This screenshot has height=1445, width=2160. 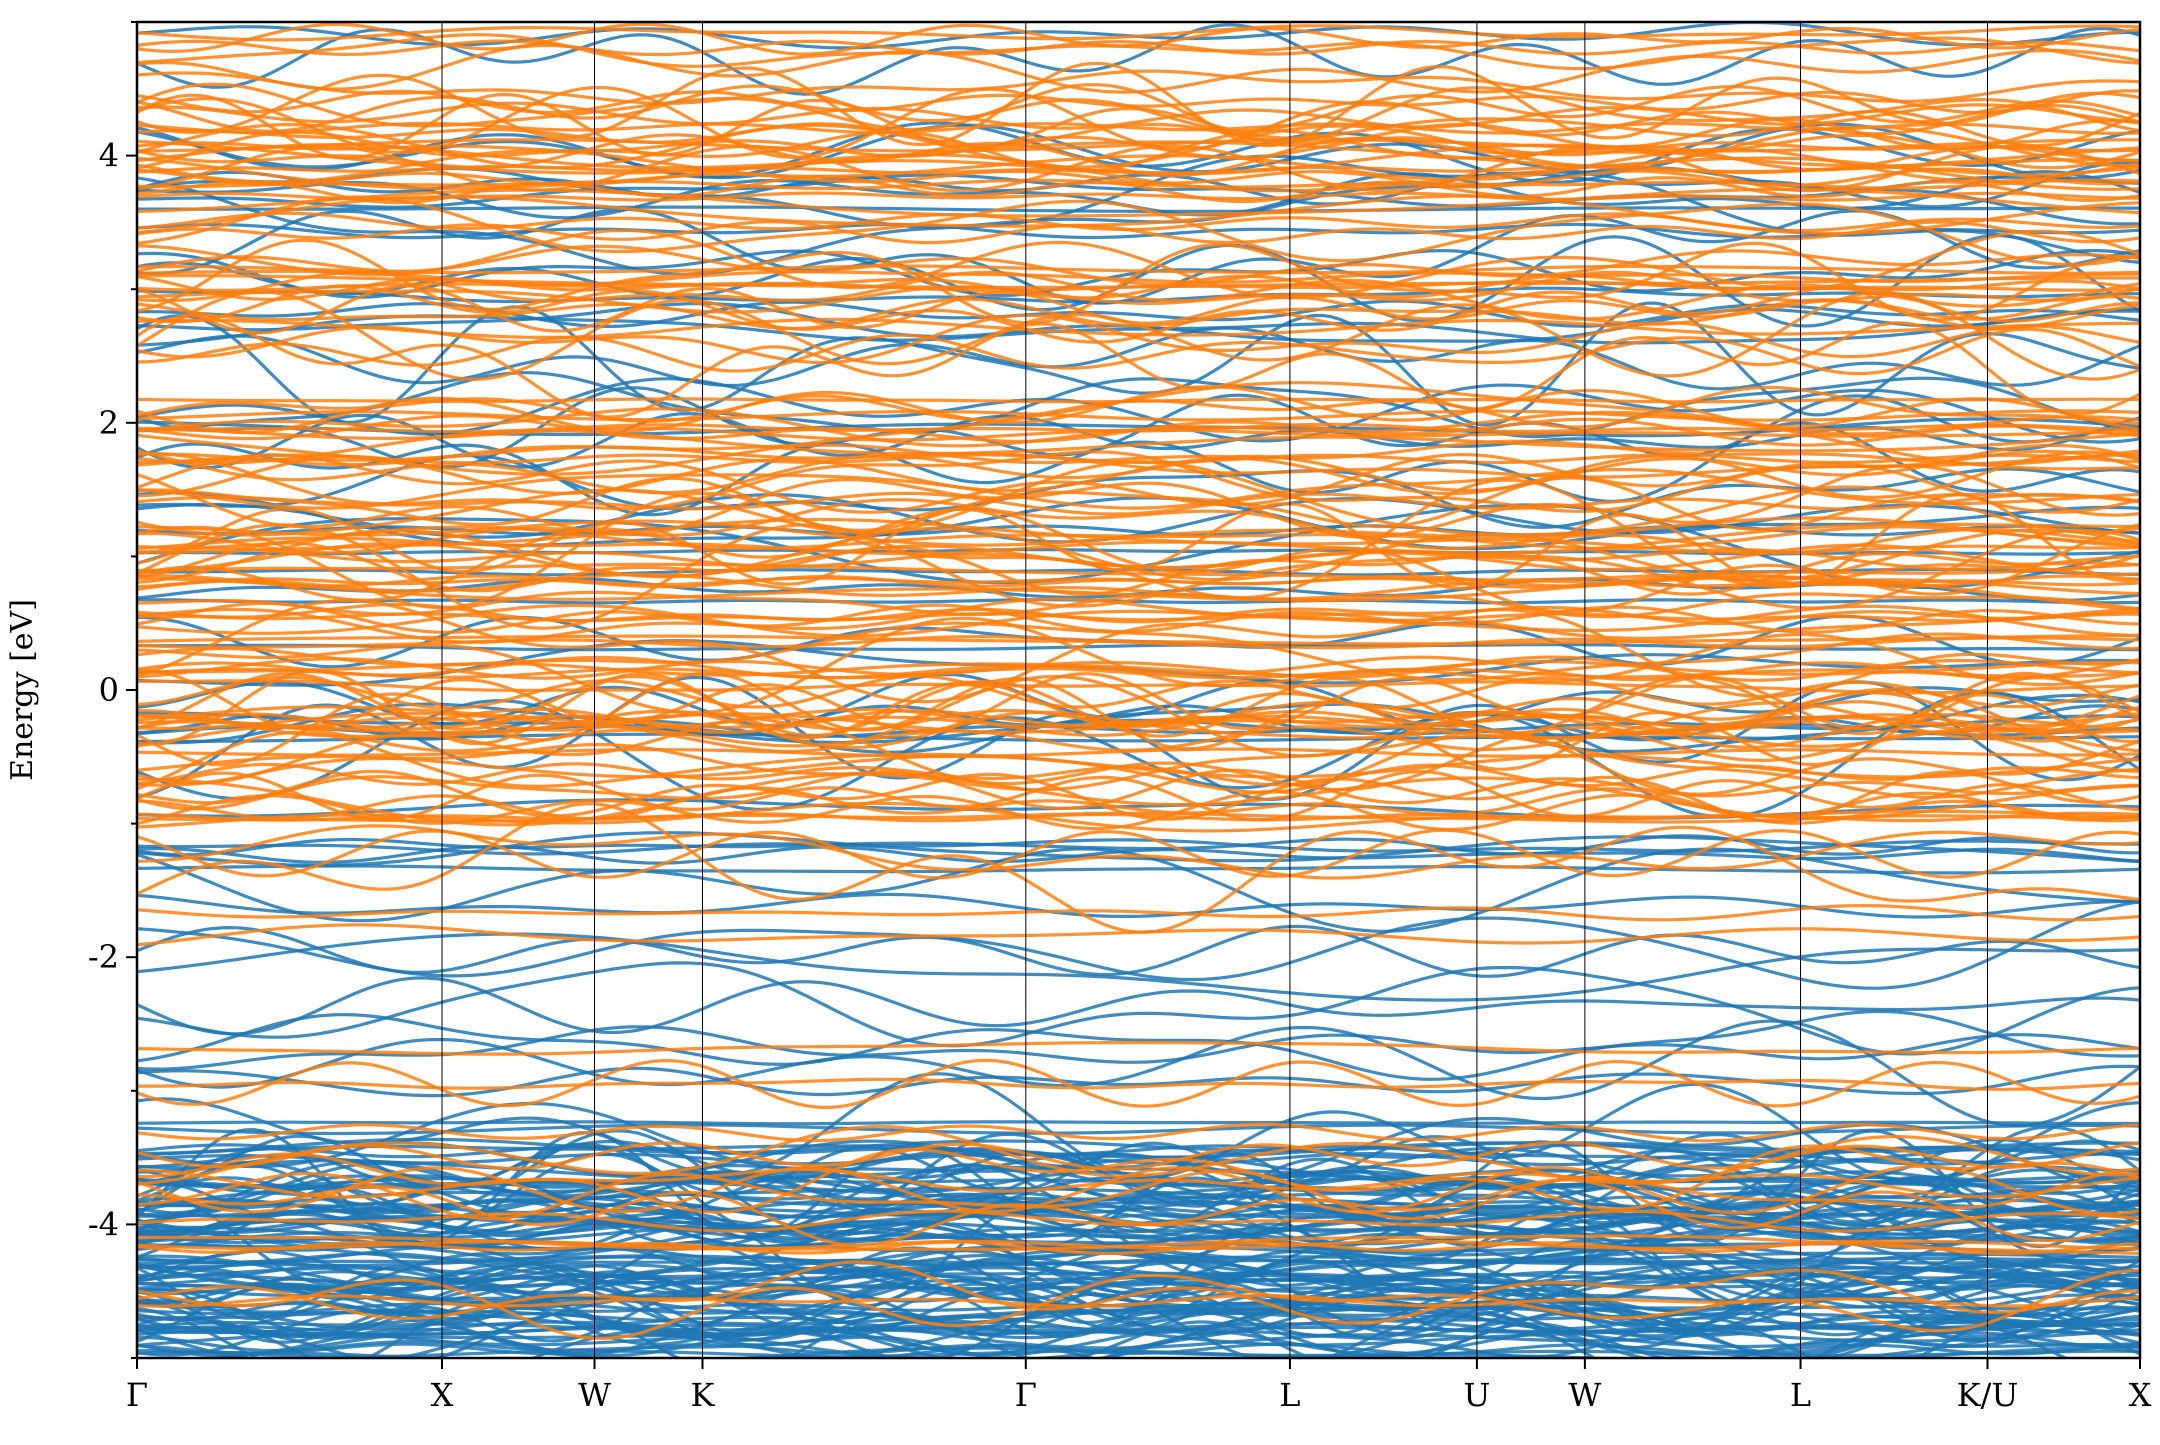 What do you see at coordinates (109, 156) in the screenshot?
I see `y-tick-label: 4` at bounding box center [109, 156].